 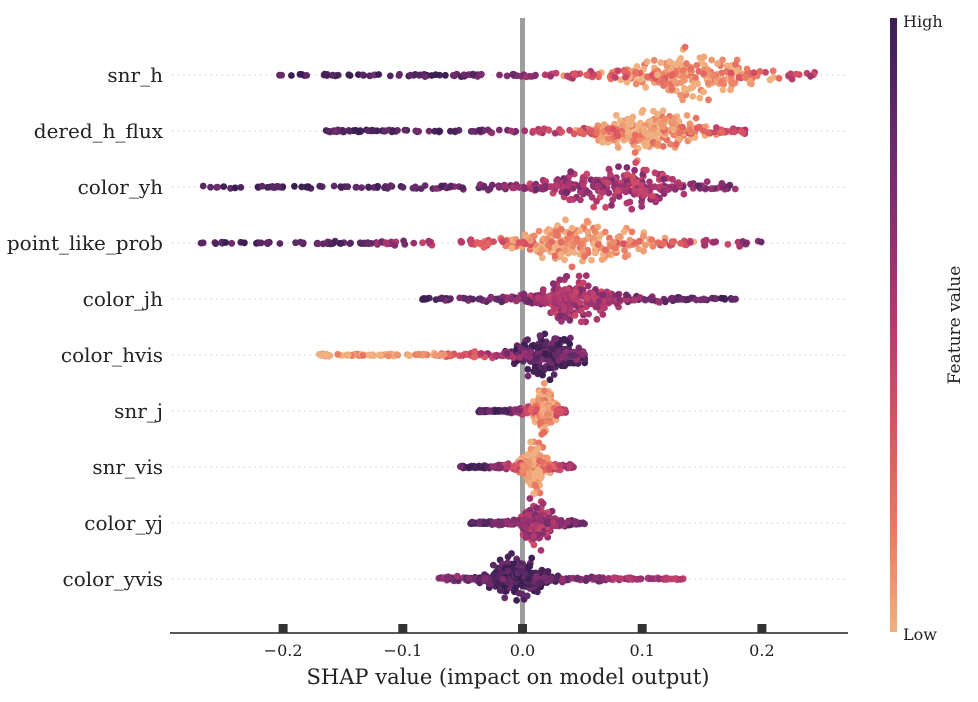 I want to click on feature-points-color_yvis, so click(x=561, y=577).